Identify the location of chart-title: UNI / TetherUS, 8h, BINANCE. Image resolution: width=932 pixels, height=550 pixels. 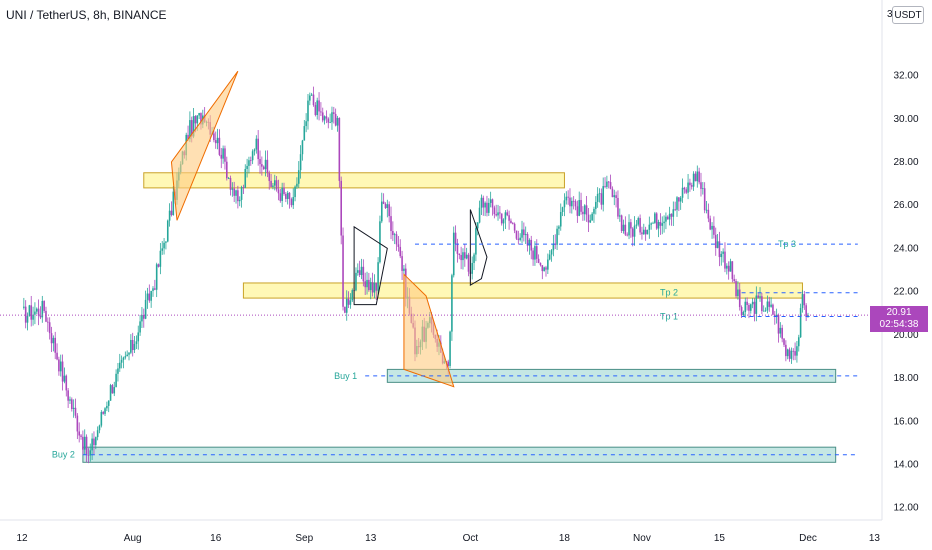
(86, 15).